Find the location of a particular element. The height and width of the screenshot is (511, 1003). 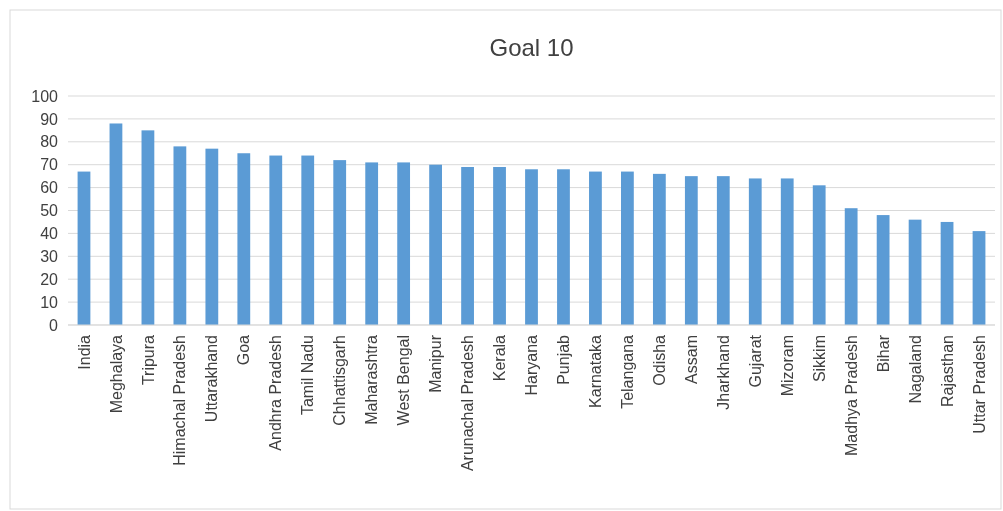

x-tick-label: West Bengal is located at coordinates (404, 380).